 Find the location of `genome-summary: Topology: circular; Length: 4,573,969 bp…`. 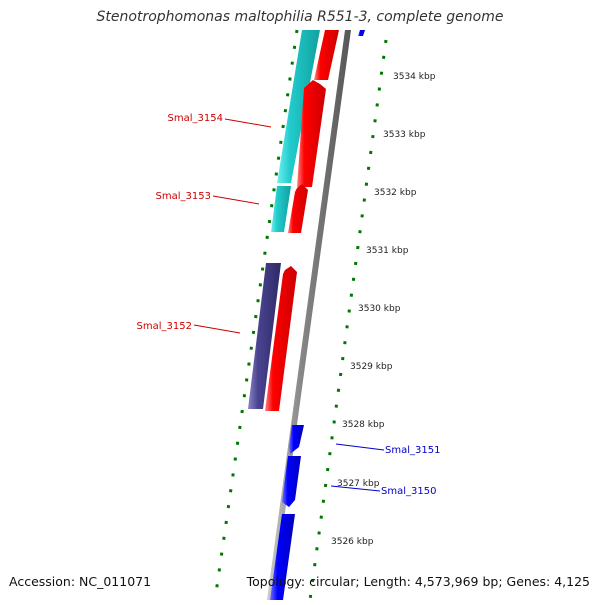

genome-summary: Topology: circular; Length: 4,573,969 bp… is located at coordinates (418, 581).